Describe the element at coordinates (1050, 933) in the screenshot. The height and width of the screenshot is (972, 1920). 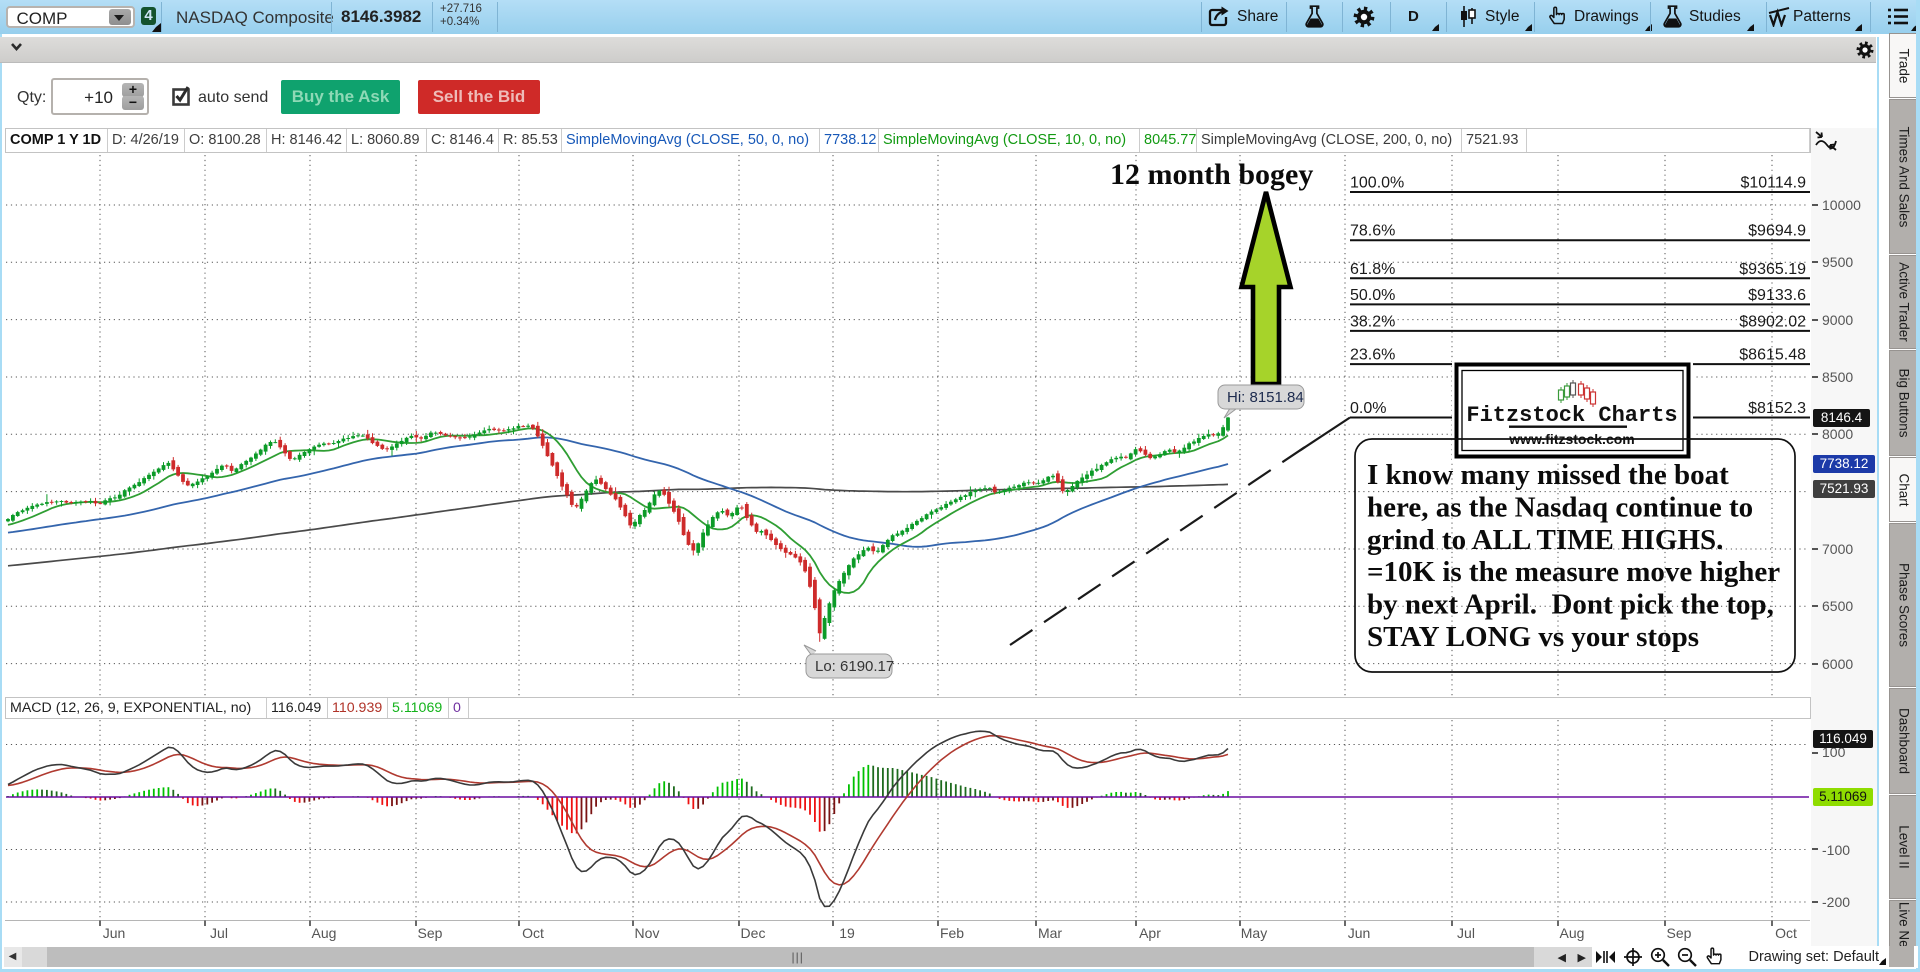
I see `svg-text: Mar` at that location.